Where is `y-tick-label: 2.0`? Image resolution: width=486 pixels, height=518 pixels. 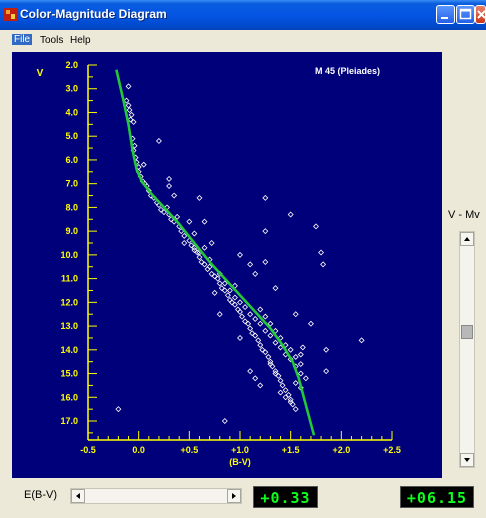
y-tick-label: 2.0 is located at coordinates (71, 65).